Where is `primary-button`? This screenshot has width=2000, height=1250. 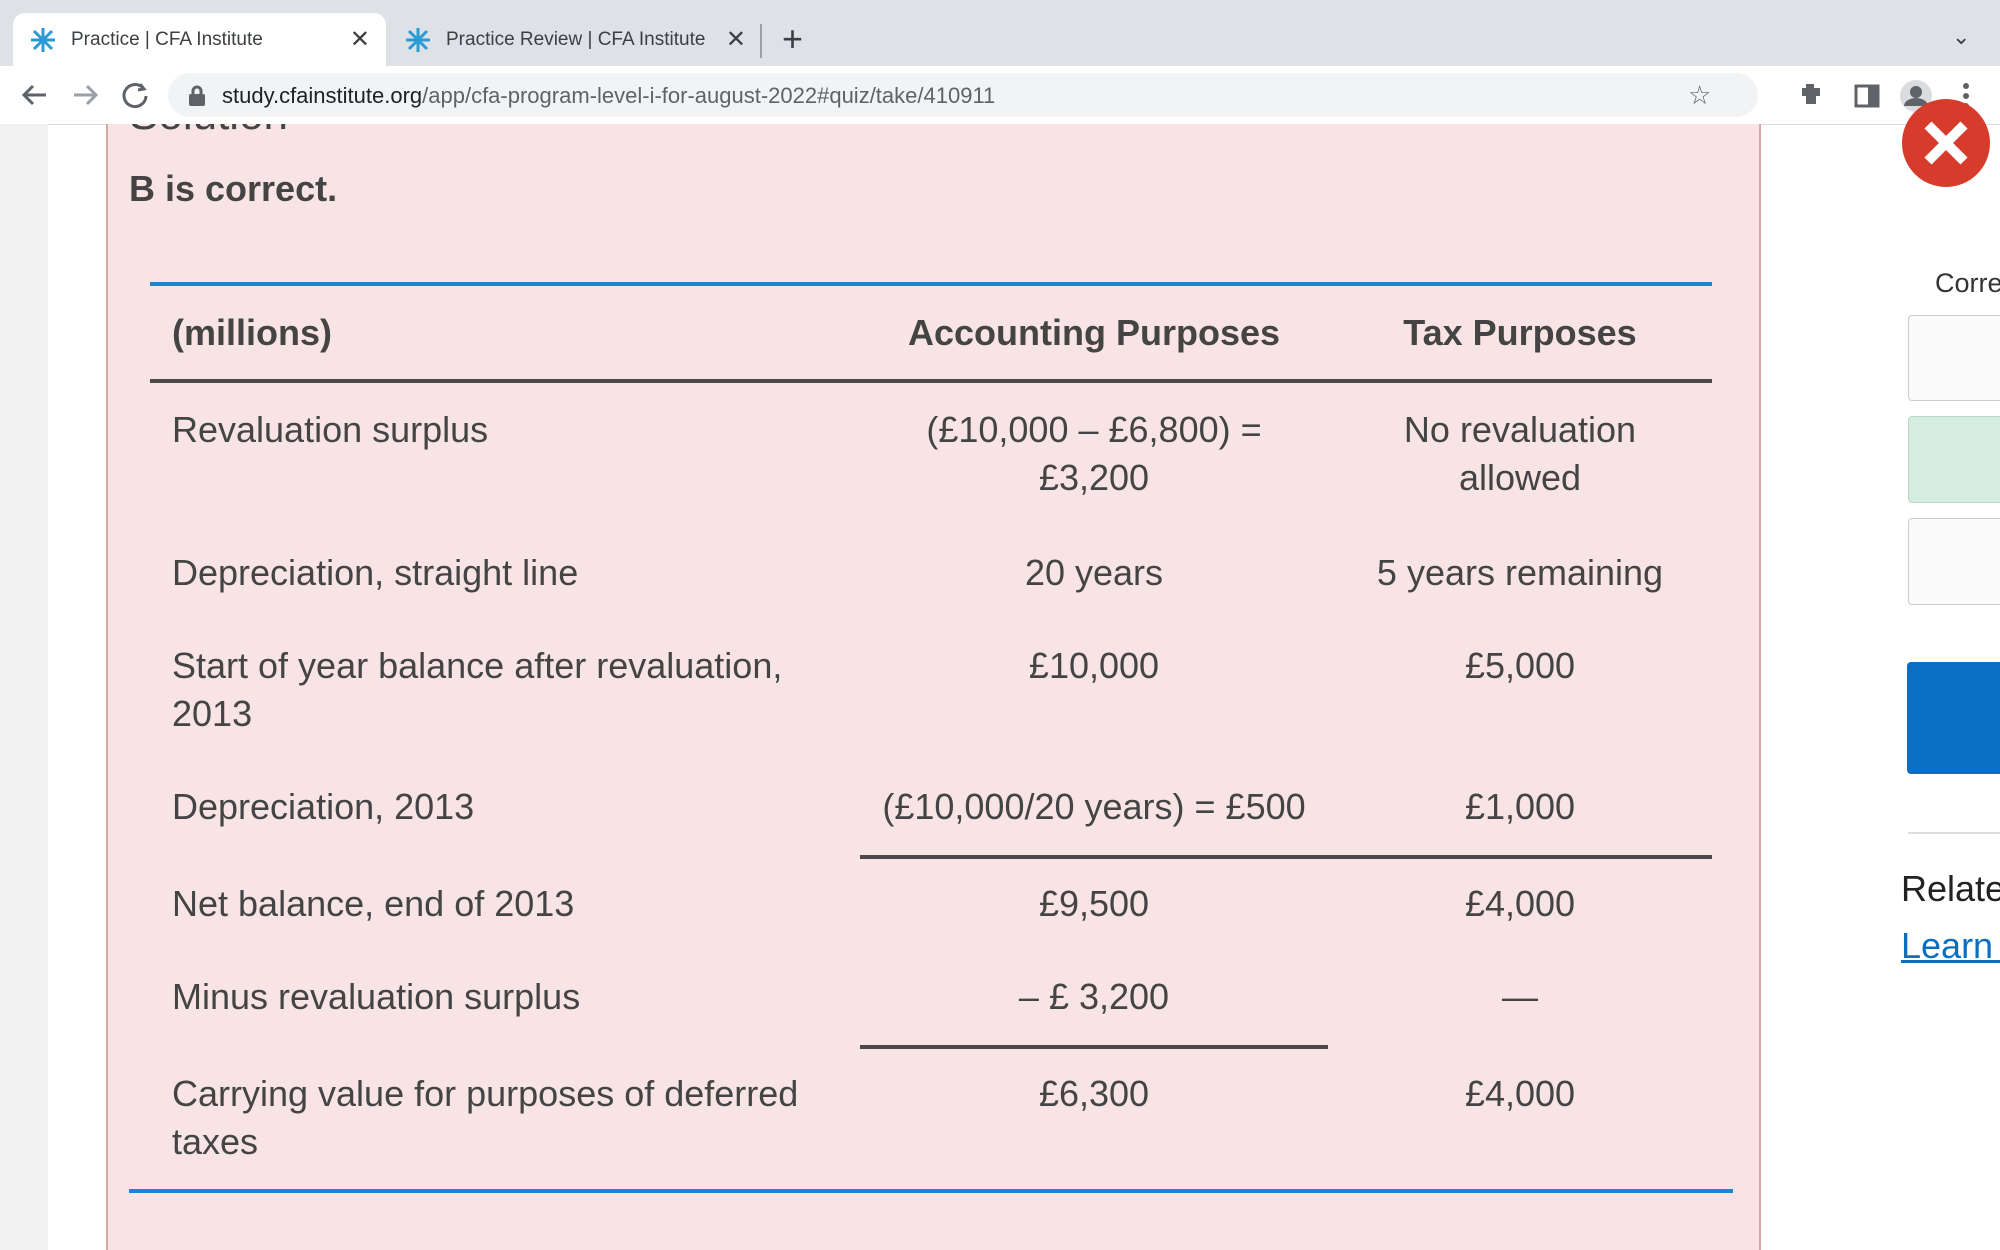
primary-button is located at coordinates (1953, 718).